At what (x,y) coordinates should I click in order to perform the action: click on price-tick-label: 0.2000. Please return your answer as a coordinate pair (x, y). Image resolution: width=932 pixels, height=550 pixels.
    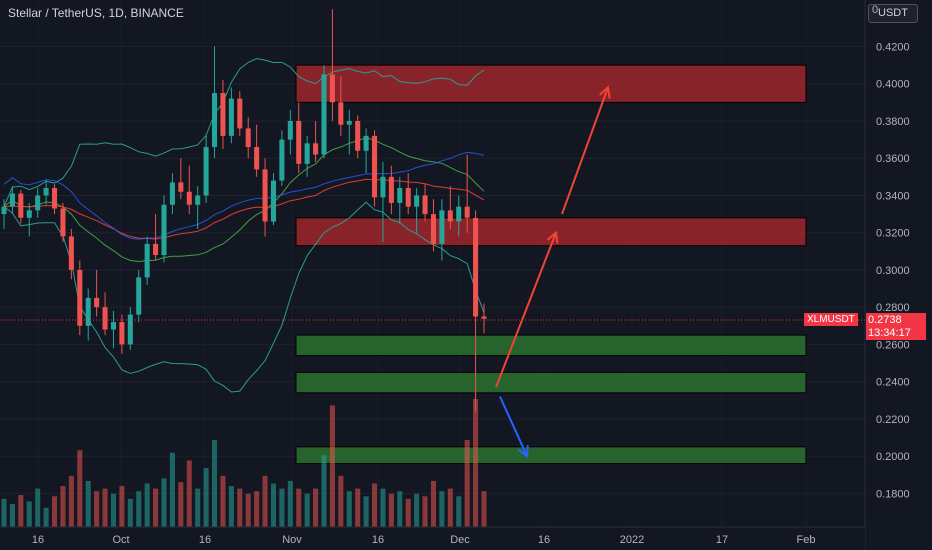
    Looking at the image, I should click on (893, 457).